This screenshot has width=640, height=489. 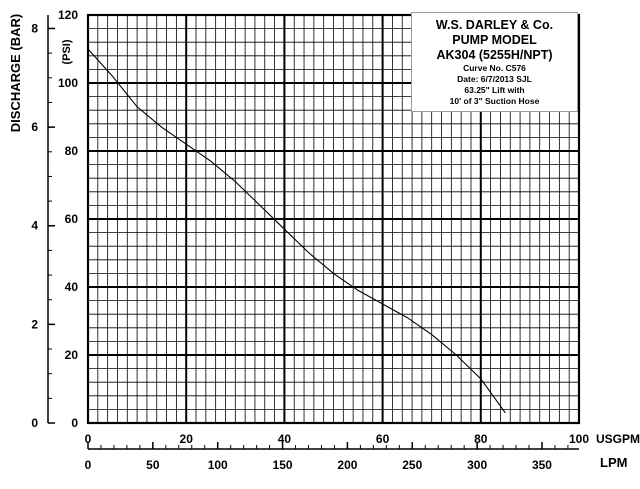 What do you see at coordinates (283, 465) in the screenshot?
I see `lpm-tick-label: 150` at bounding box center [283, 465].